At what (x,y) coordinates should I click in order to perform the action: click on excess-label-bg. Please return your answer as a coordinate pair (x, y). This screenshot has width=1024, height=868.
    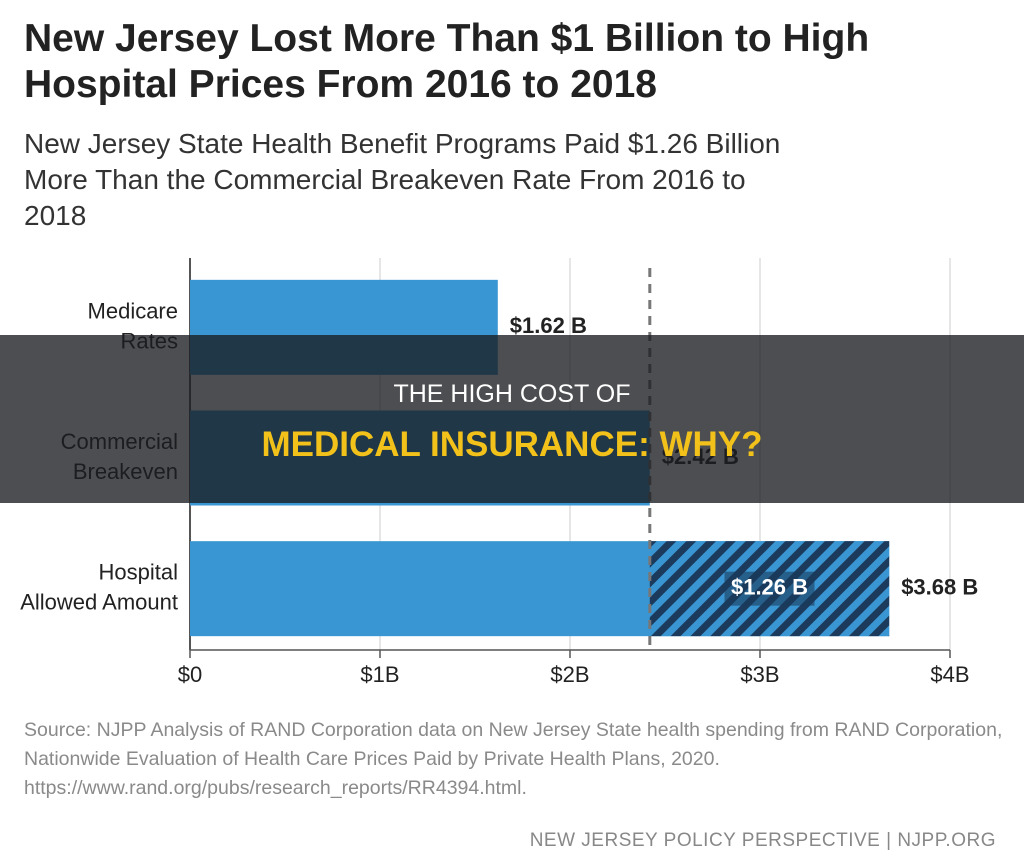
    Looking at the image, I should click on (769, 588).